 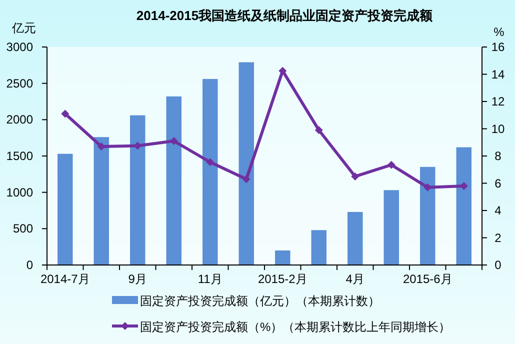 I want to click on y2-tick-label: 6, so click(x=498, y=183).